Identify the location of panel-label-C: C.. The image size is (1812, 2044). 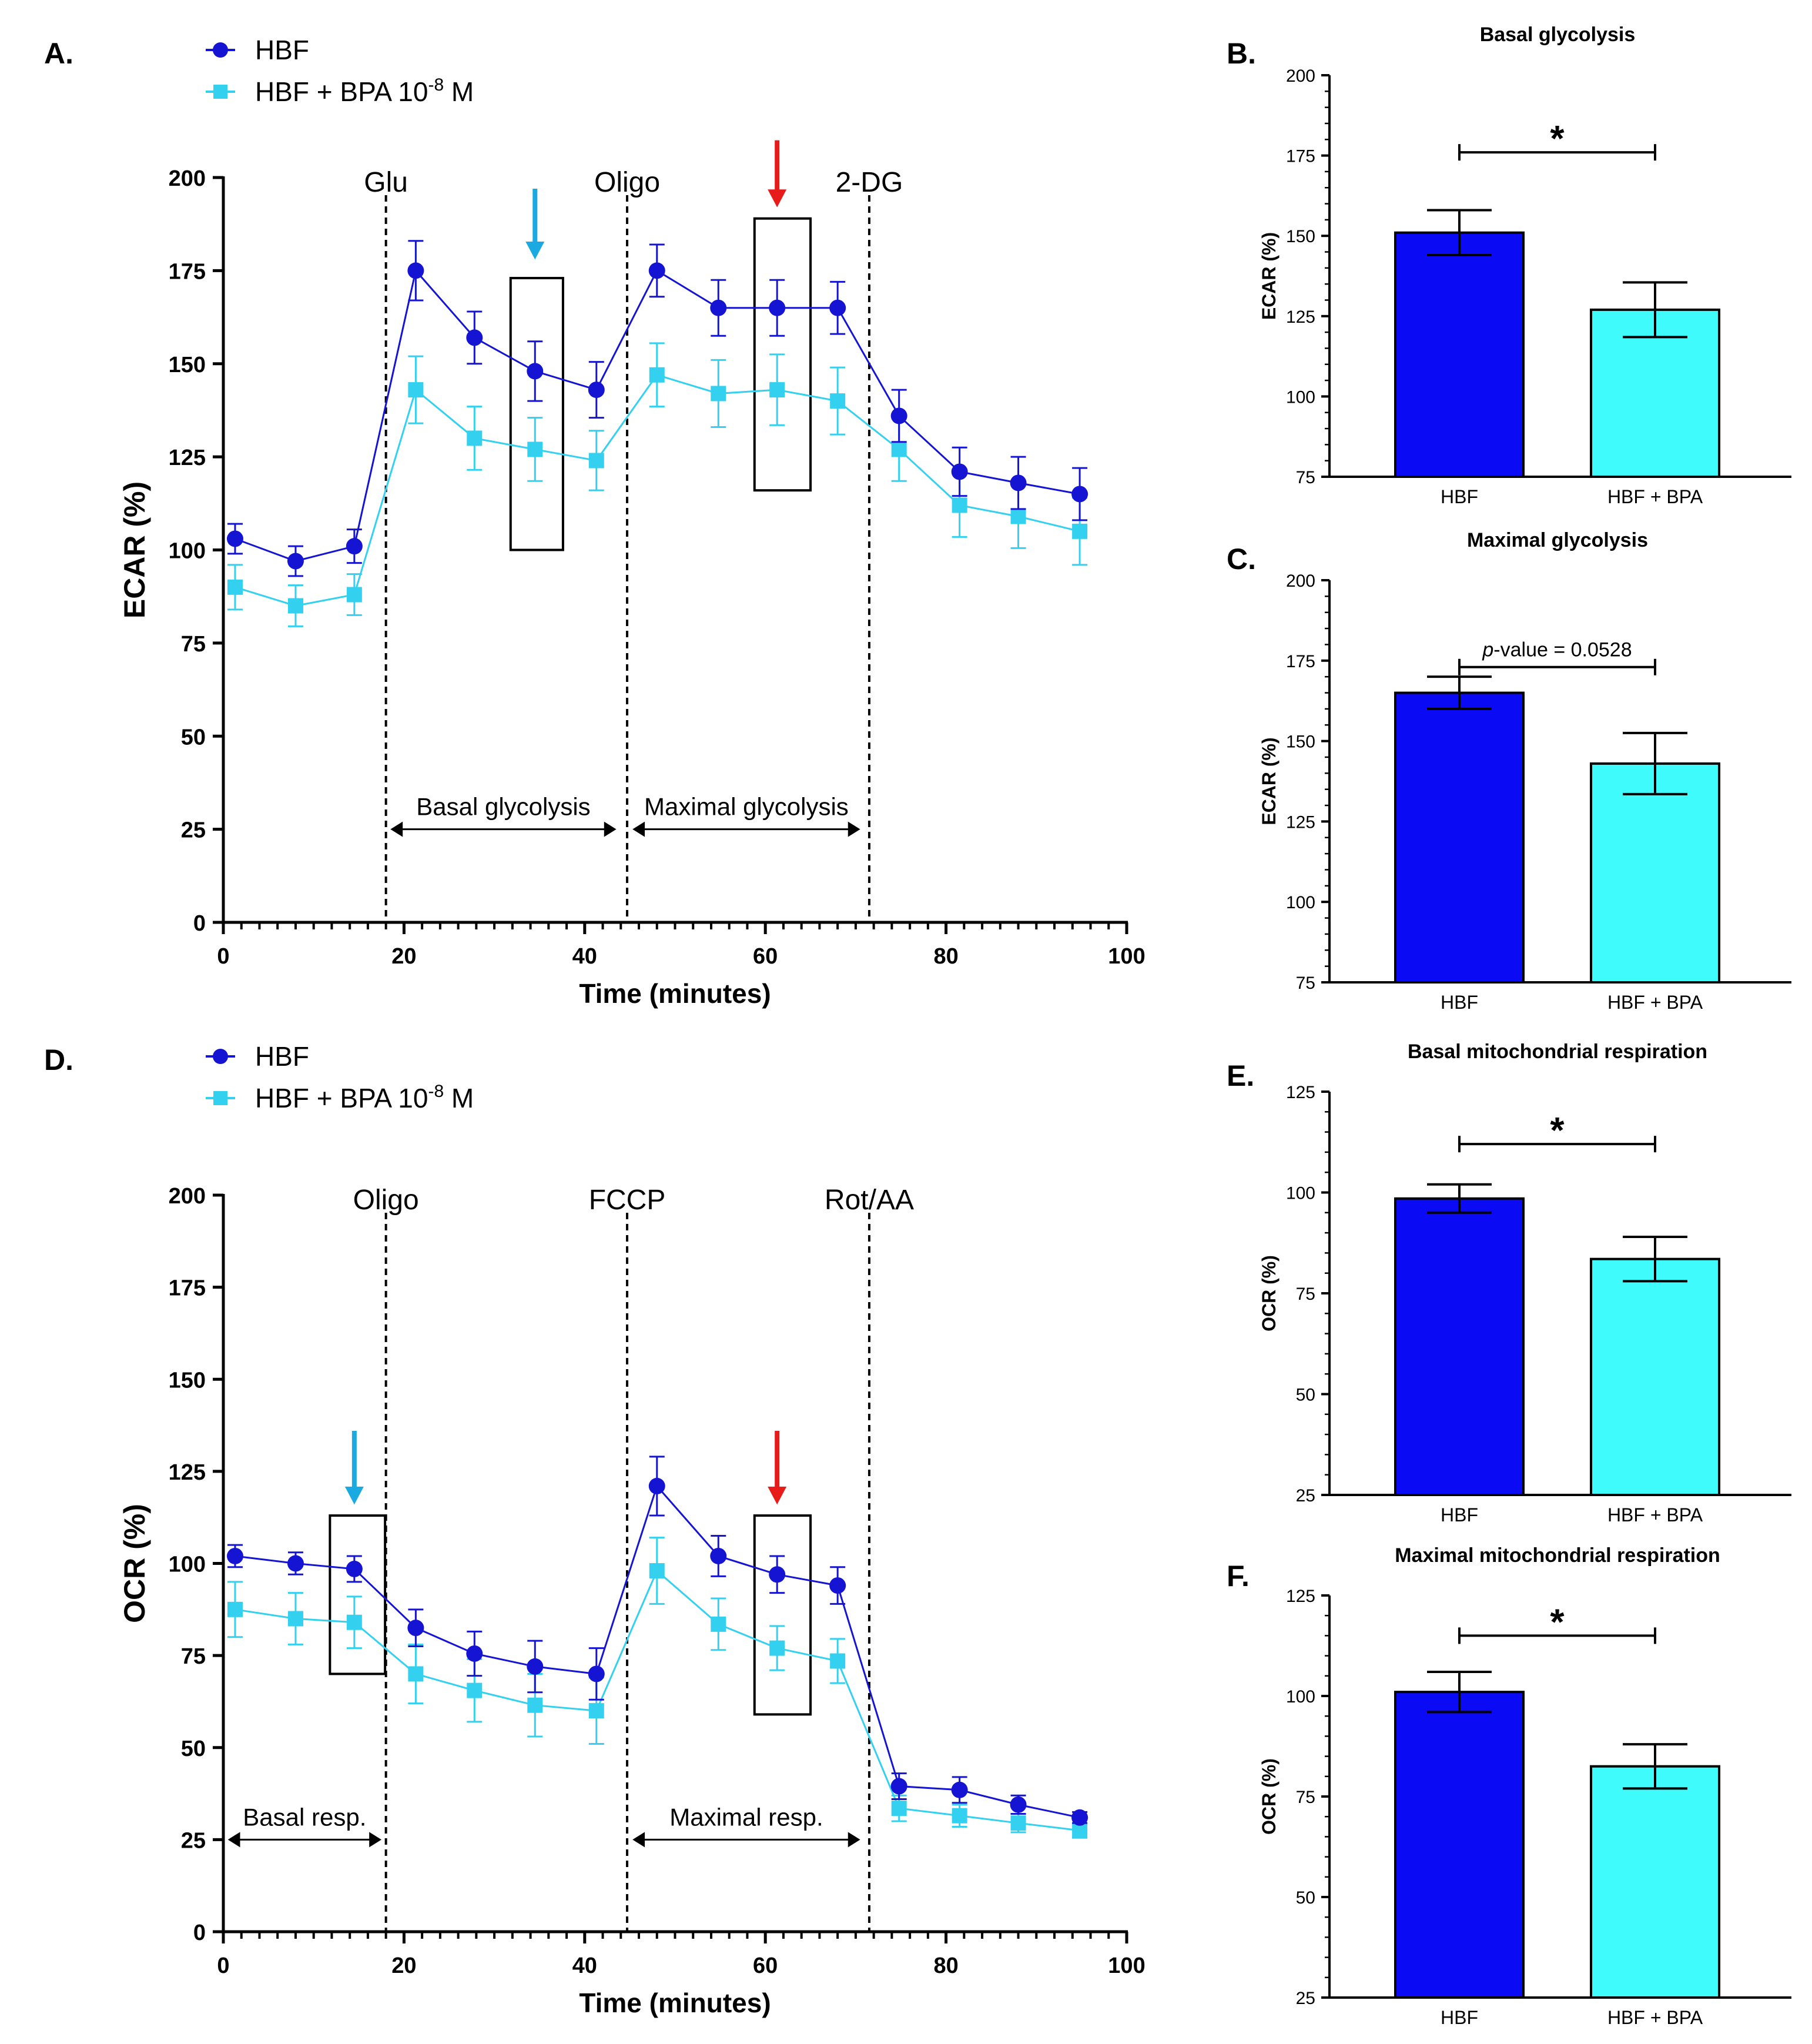
(1241, 560).